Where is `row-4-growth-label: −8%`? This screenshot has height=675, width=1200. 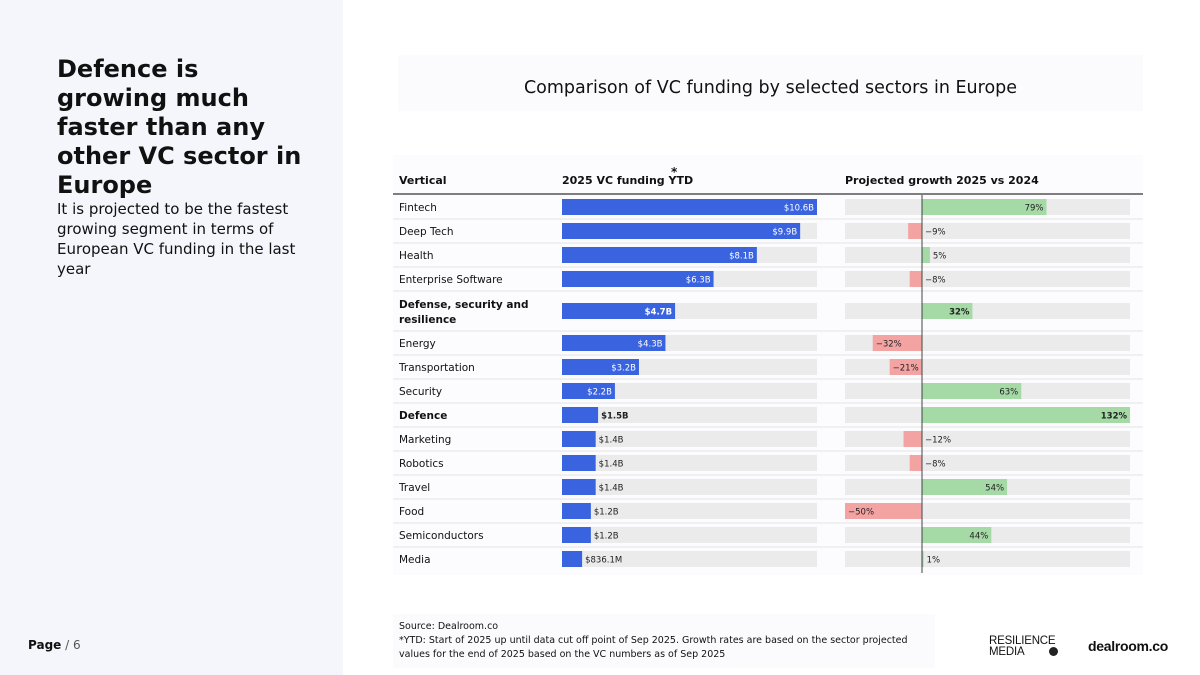 row-4-growth-label: −8% is located at coordinates (935, 281).